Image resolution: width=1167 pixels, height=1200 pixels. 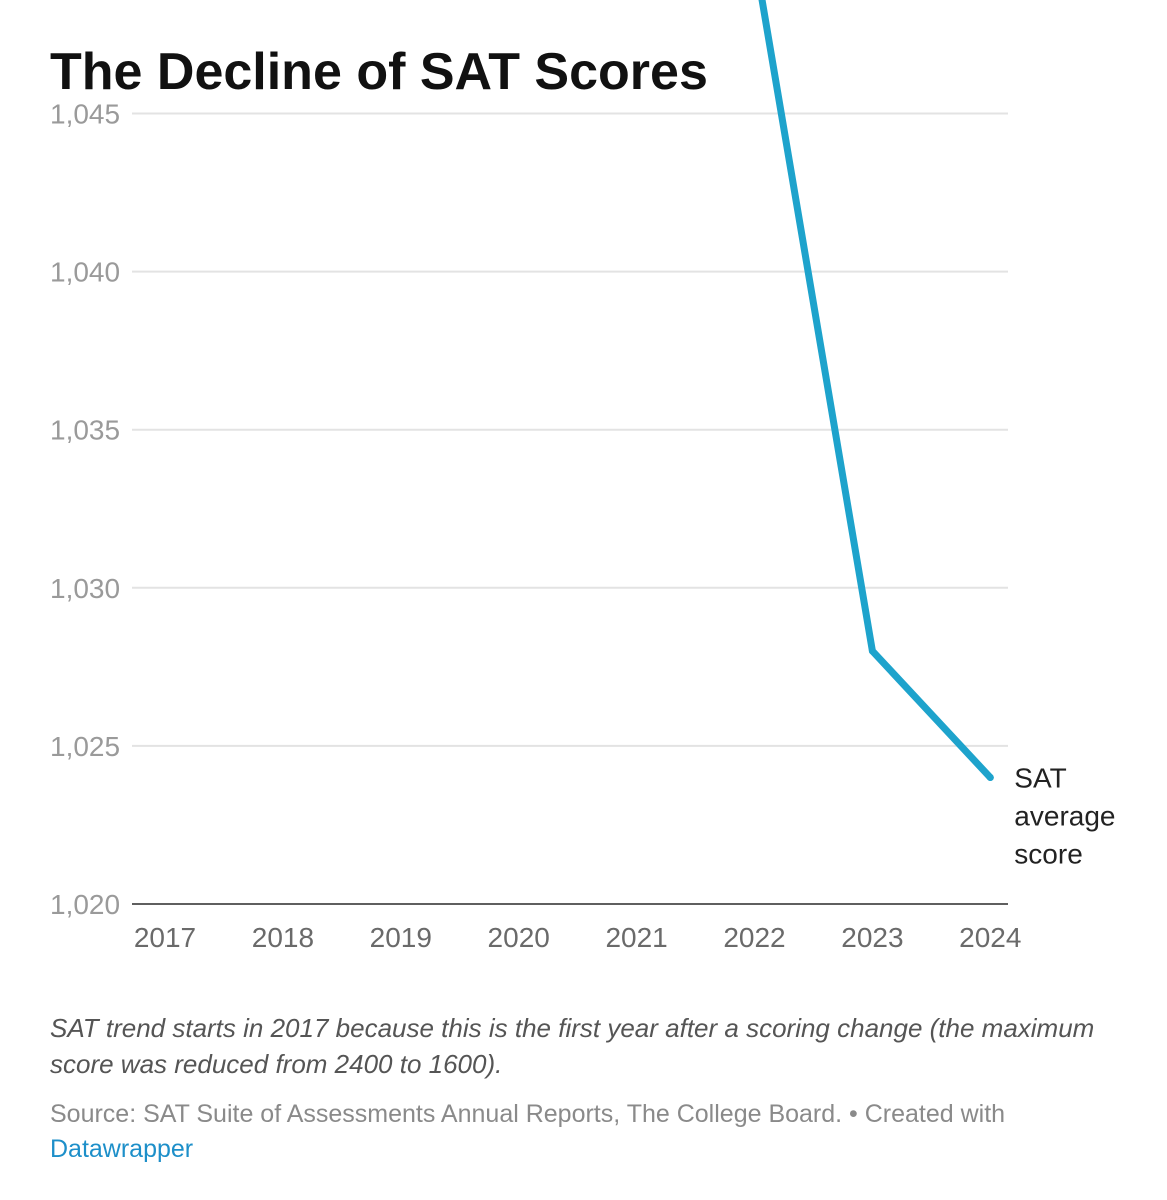 What do you see at coordinates (872, 937) in the screenshot?
I see `x-tick-label: 2023` at bounding box center [872, 937].